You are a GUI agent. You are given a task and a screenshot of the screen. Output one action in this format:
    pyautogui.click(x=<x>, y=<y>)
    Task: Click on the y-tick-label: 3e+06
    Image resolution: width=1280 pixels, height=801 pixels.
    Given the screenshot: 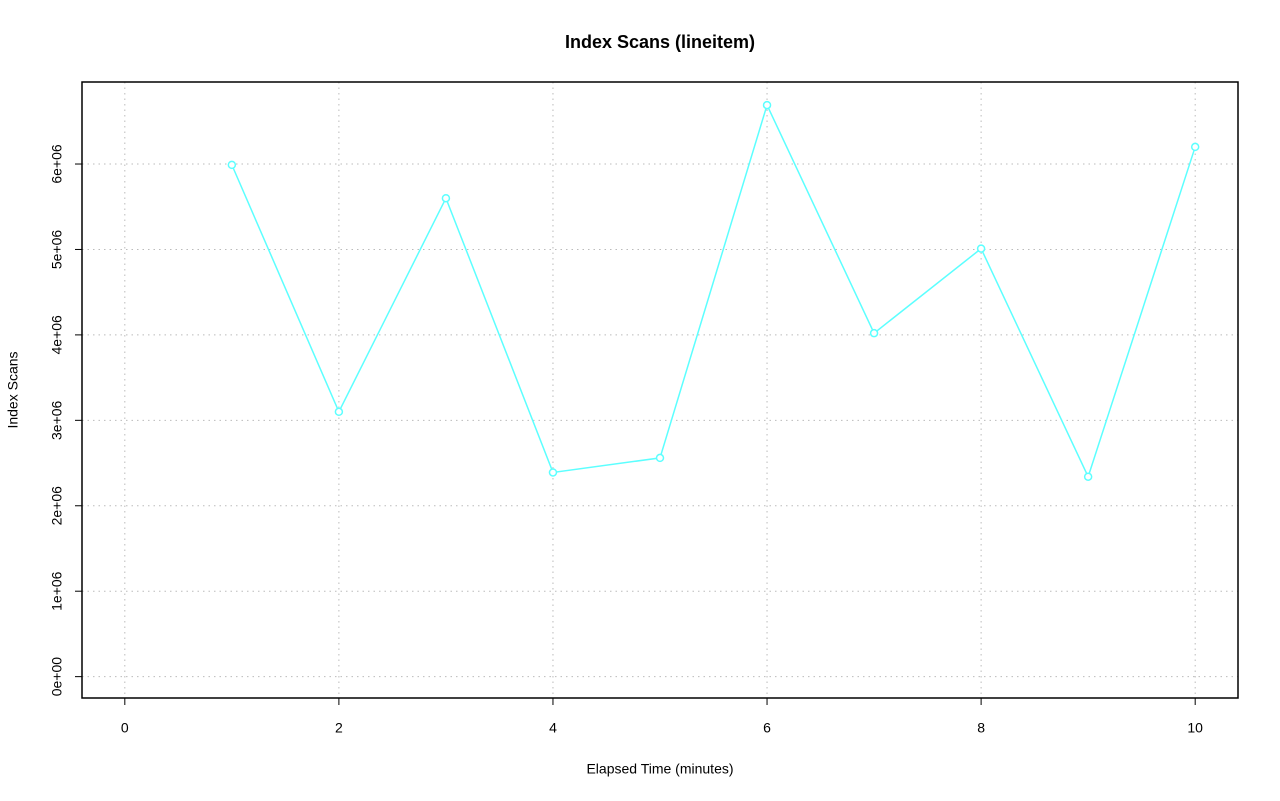 What is the action you would take?
    pyautogui.click(x=57, y=420)
    